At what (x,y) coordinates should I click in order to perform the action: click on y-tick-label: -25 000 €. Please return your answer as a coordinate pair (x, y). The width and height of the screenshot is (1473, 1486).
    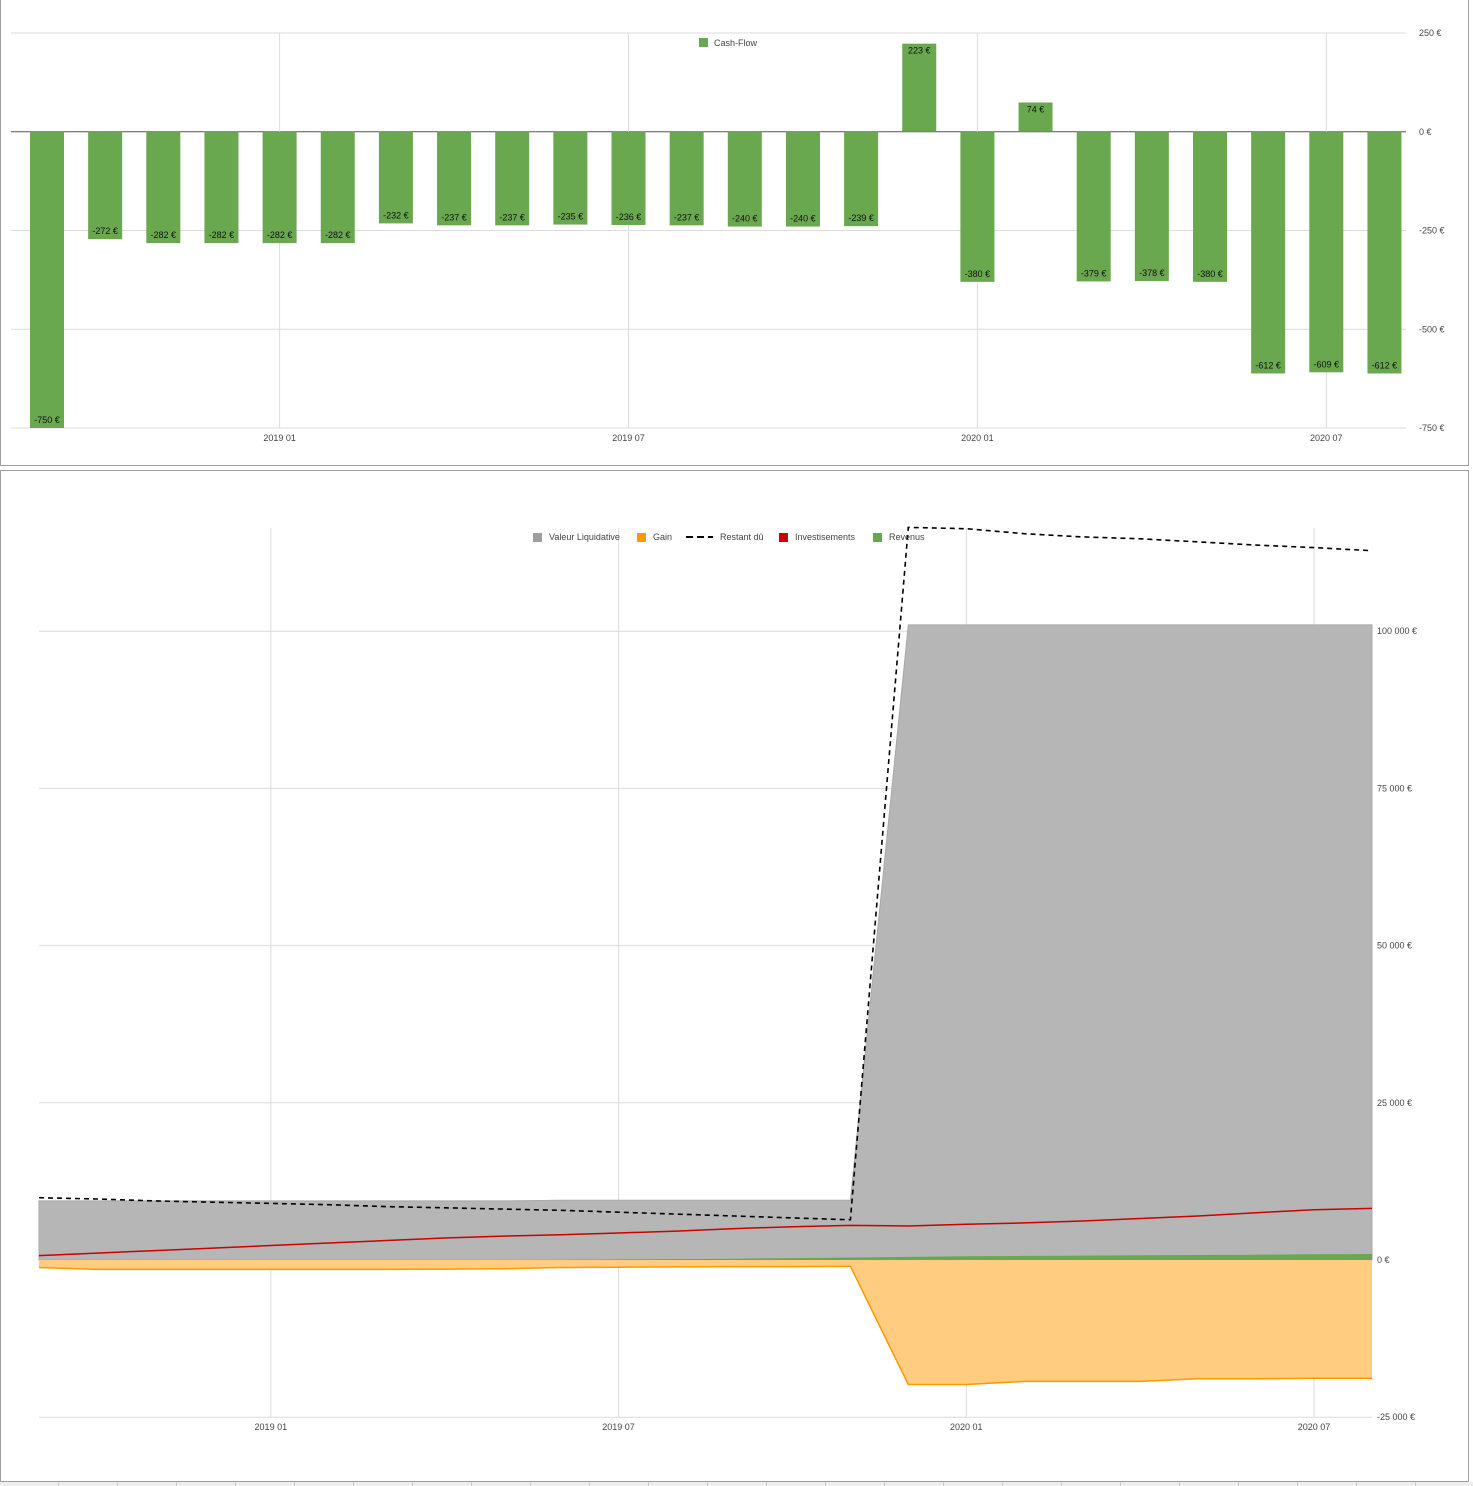
    Looking at the image, I should click on (1396, 1417).